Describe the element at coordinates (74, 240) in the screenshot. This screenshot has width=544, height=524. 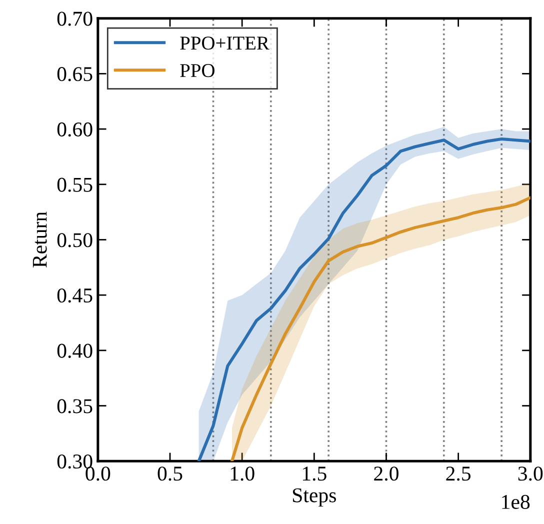
I see `y-tick-label: 0.50` at that location.